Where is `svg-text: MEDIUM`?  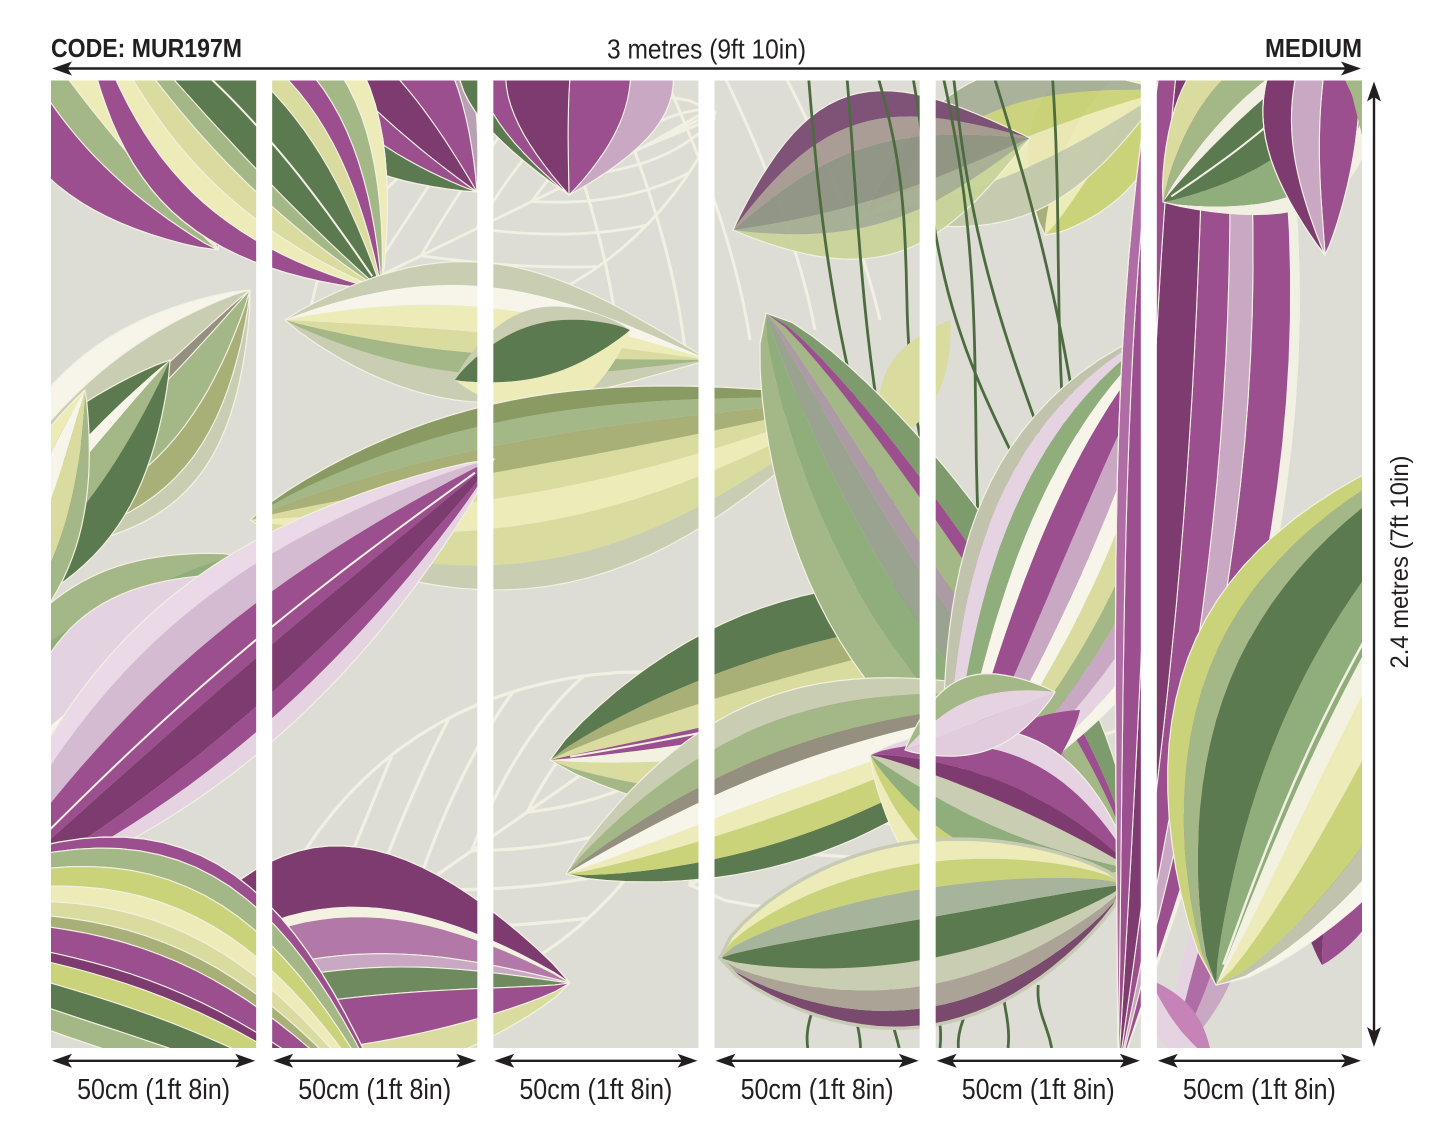 svg-text: MEDIUM is located at coordinates (1313, 48).